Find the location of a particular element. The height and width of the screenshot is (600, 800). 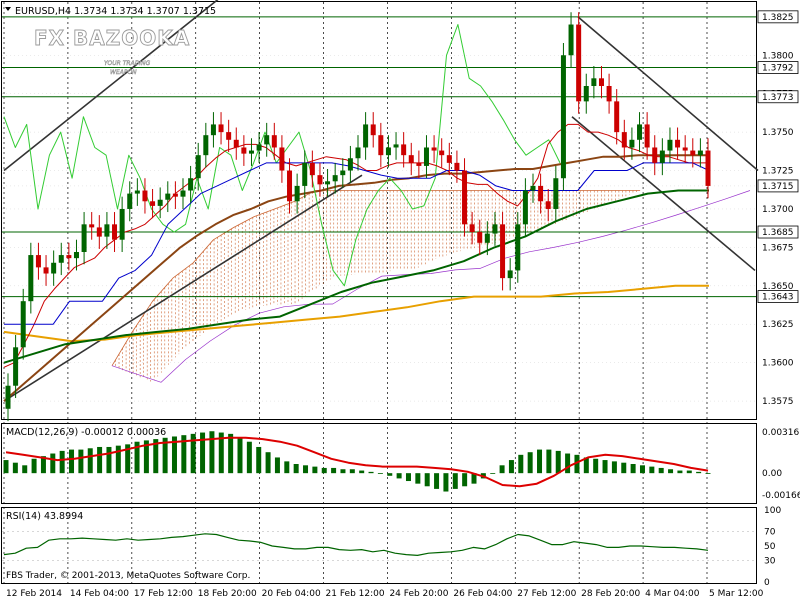

time-tick-label: 27 Feb 12:00 is located at coordinates (546, 594).